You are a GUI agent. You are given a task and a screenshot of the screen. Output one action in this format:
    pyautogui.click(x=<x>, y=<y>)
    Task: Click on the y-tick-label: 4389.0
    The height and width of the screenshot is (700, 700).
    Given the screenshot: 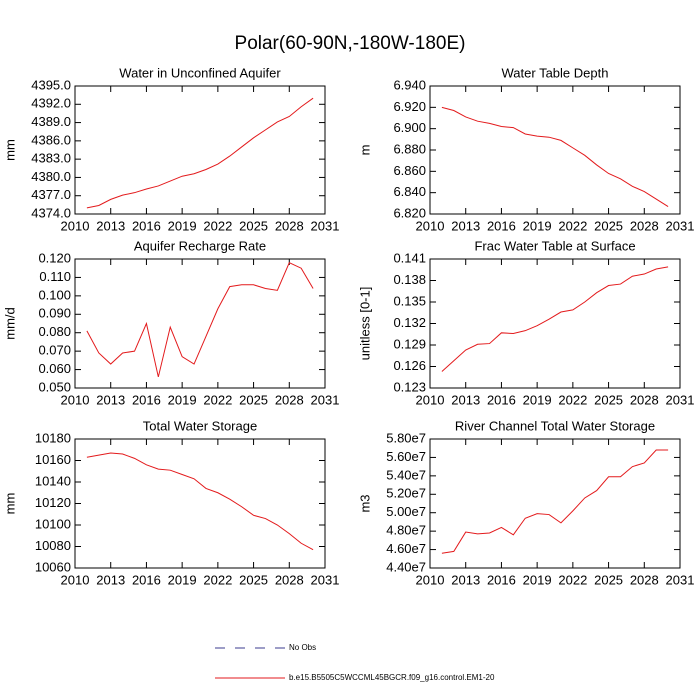 What is the action you would take?
    pyautogui.click(x=51, y=121)
    